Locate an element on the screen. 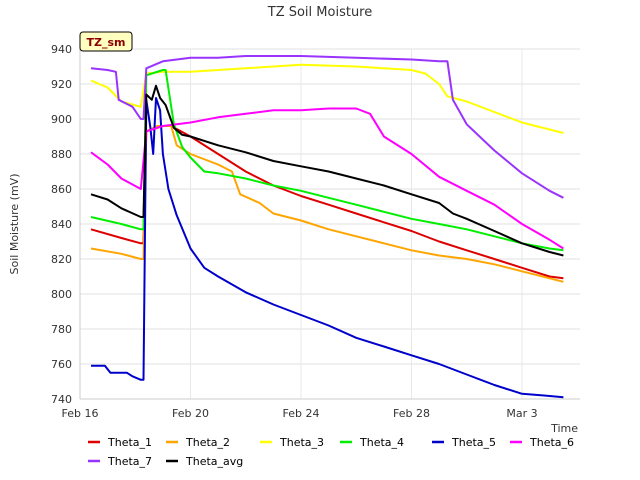 Image resolution: width=640 pixels, height=480 pixels. x-tick-label: Feb 20 is located at coordinates (190, 413).